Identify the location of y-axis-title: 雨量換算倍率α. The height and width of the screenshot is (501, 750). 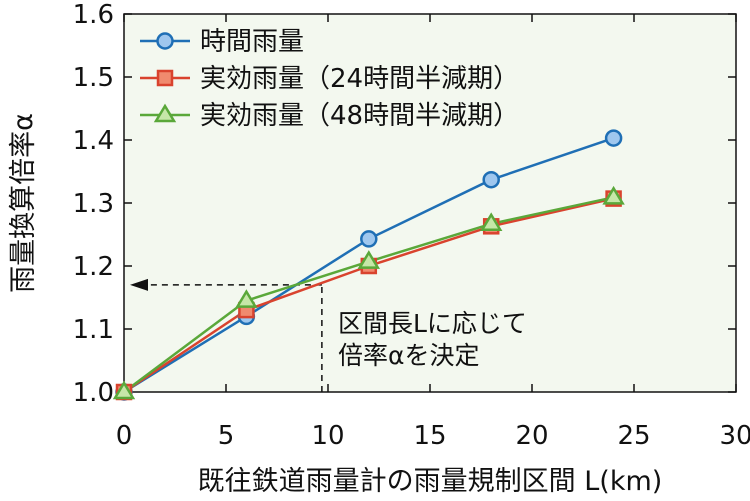
(23, 203).